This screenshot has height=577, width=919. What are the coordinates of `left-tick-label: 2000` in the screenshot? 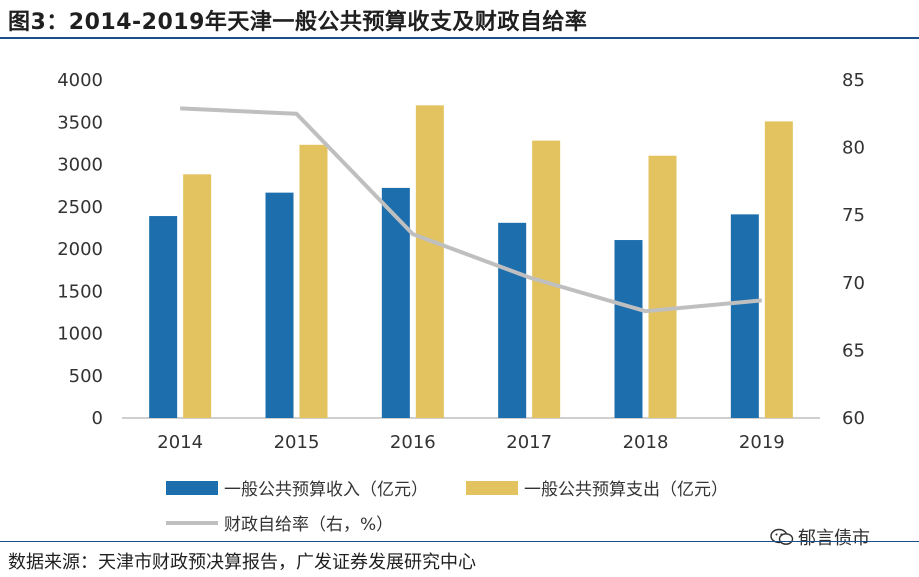 It's located at (80, 249).